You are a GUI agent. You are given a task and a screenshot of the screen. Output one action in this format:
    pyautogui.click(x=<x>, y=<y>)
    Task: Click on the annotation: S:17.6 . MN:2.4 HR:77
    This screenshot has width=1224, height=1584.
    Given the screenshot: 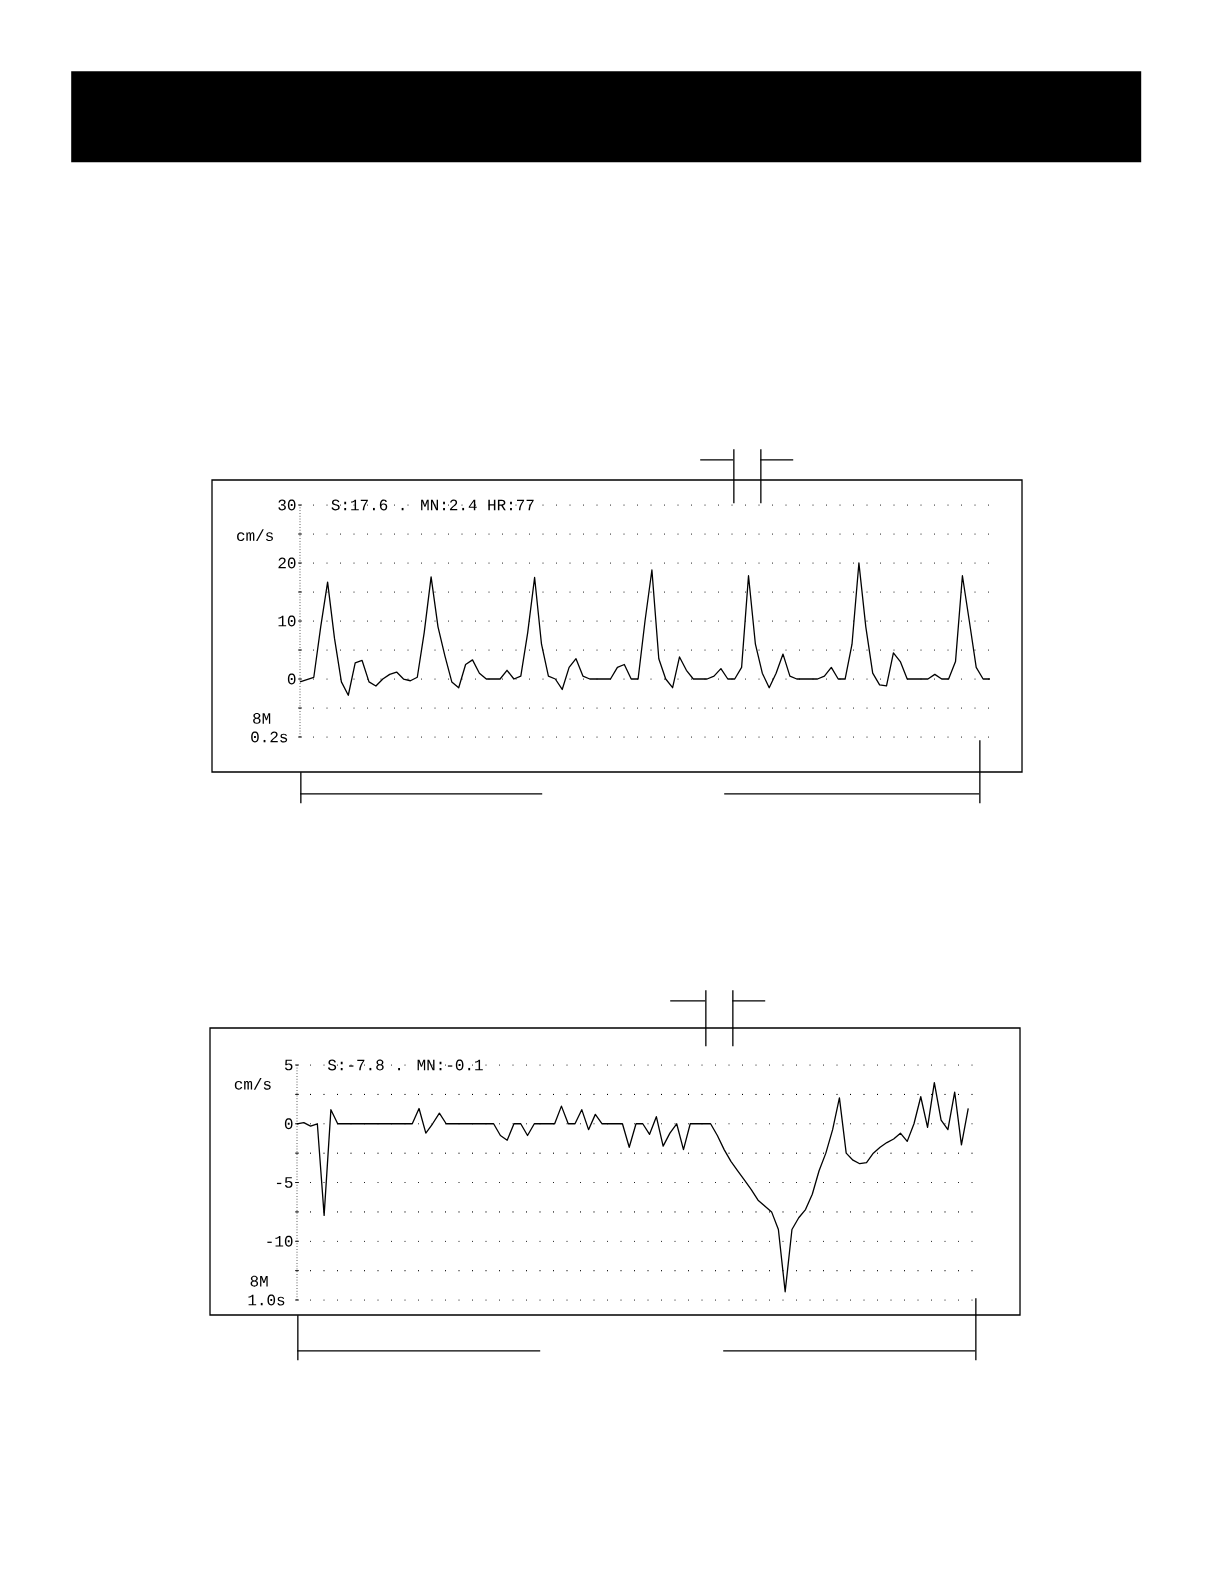 What is the action you would take?
    pyautogui.click(x=432, y=505)
    